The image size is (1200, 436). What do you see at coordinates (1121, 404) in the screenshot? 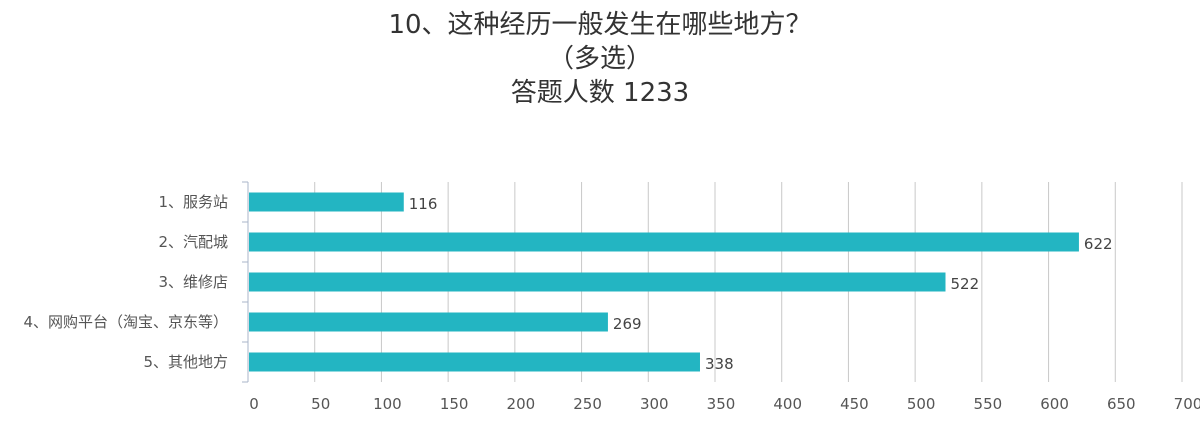
I see `x-tick-label: 650` at bounding box center [1121, 404].